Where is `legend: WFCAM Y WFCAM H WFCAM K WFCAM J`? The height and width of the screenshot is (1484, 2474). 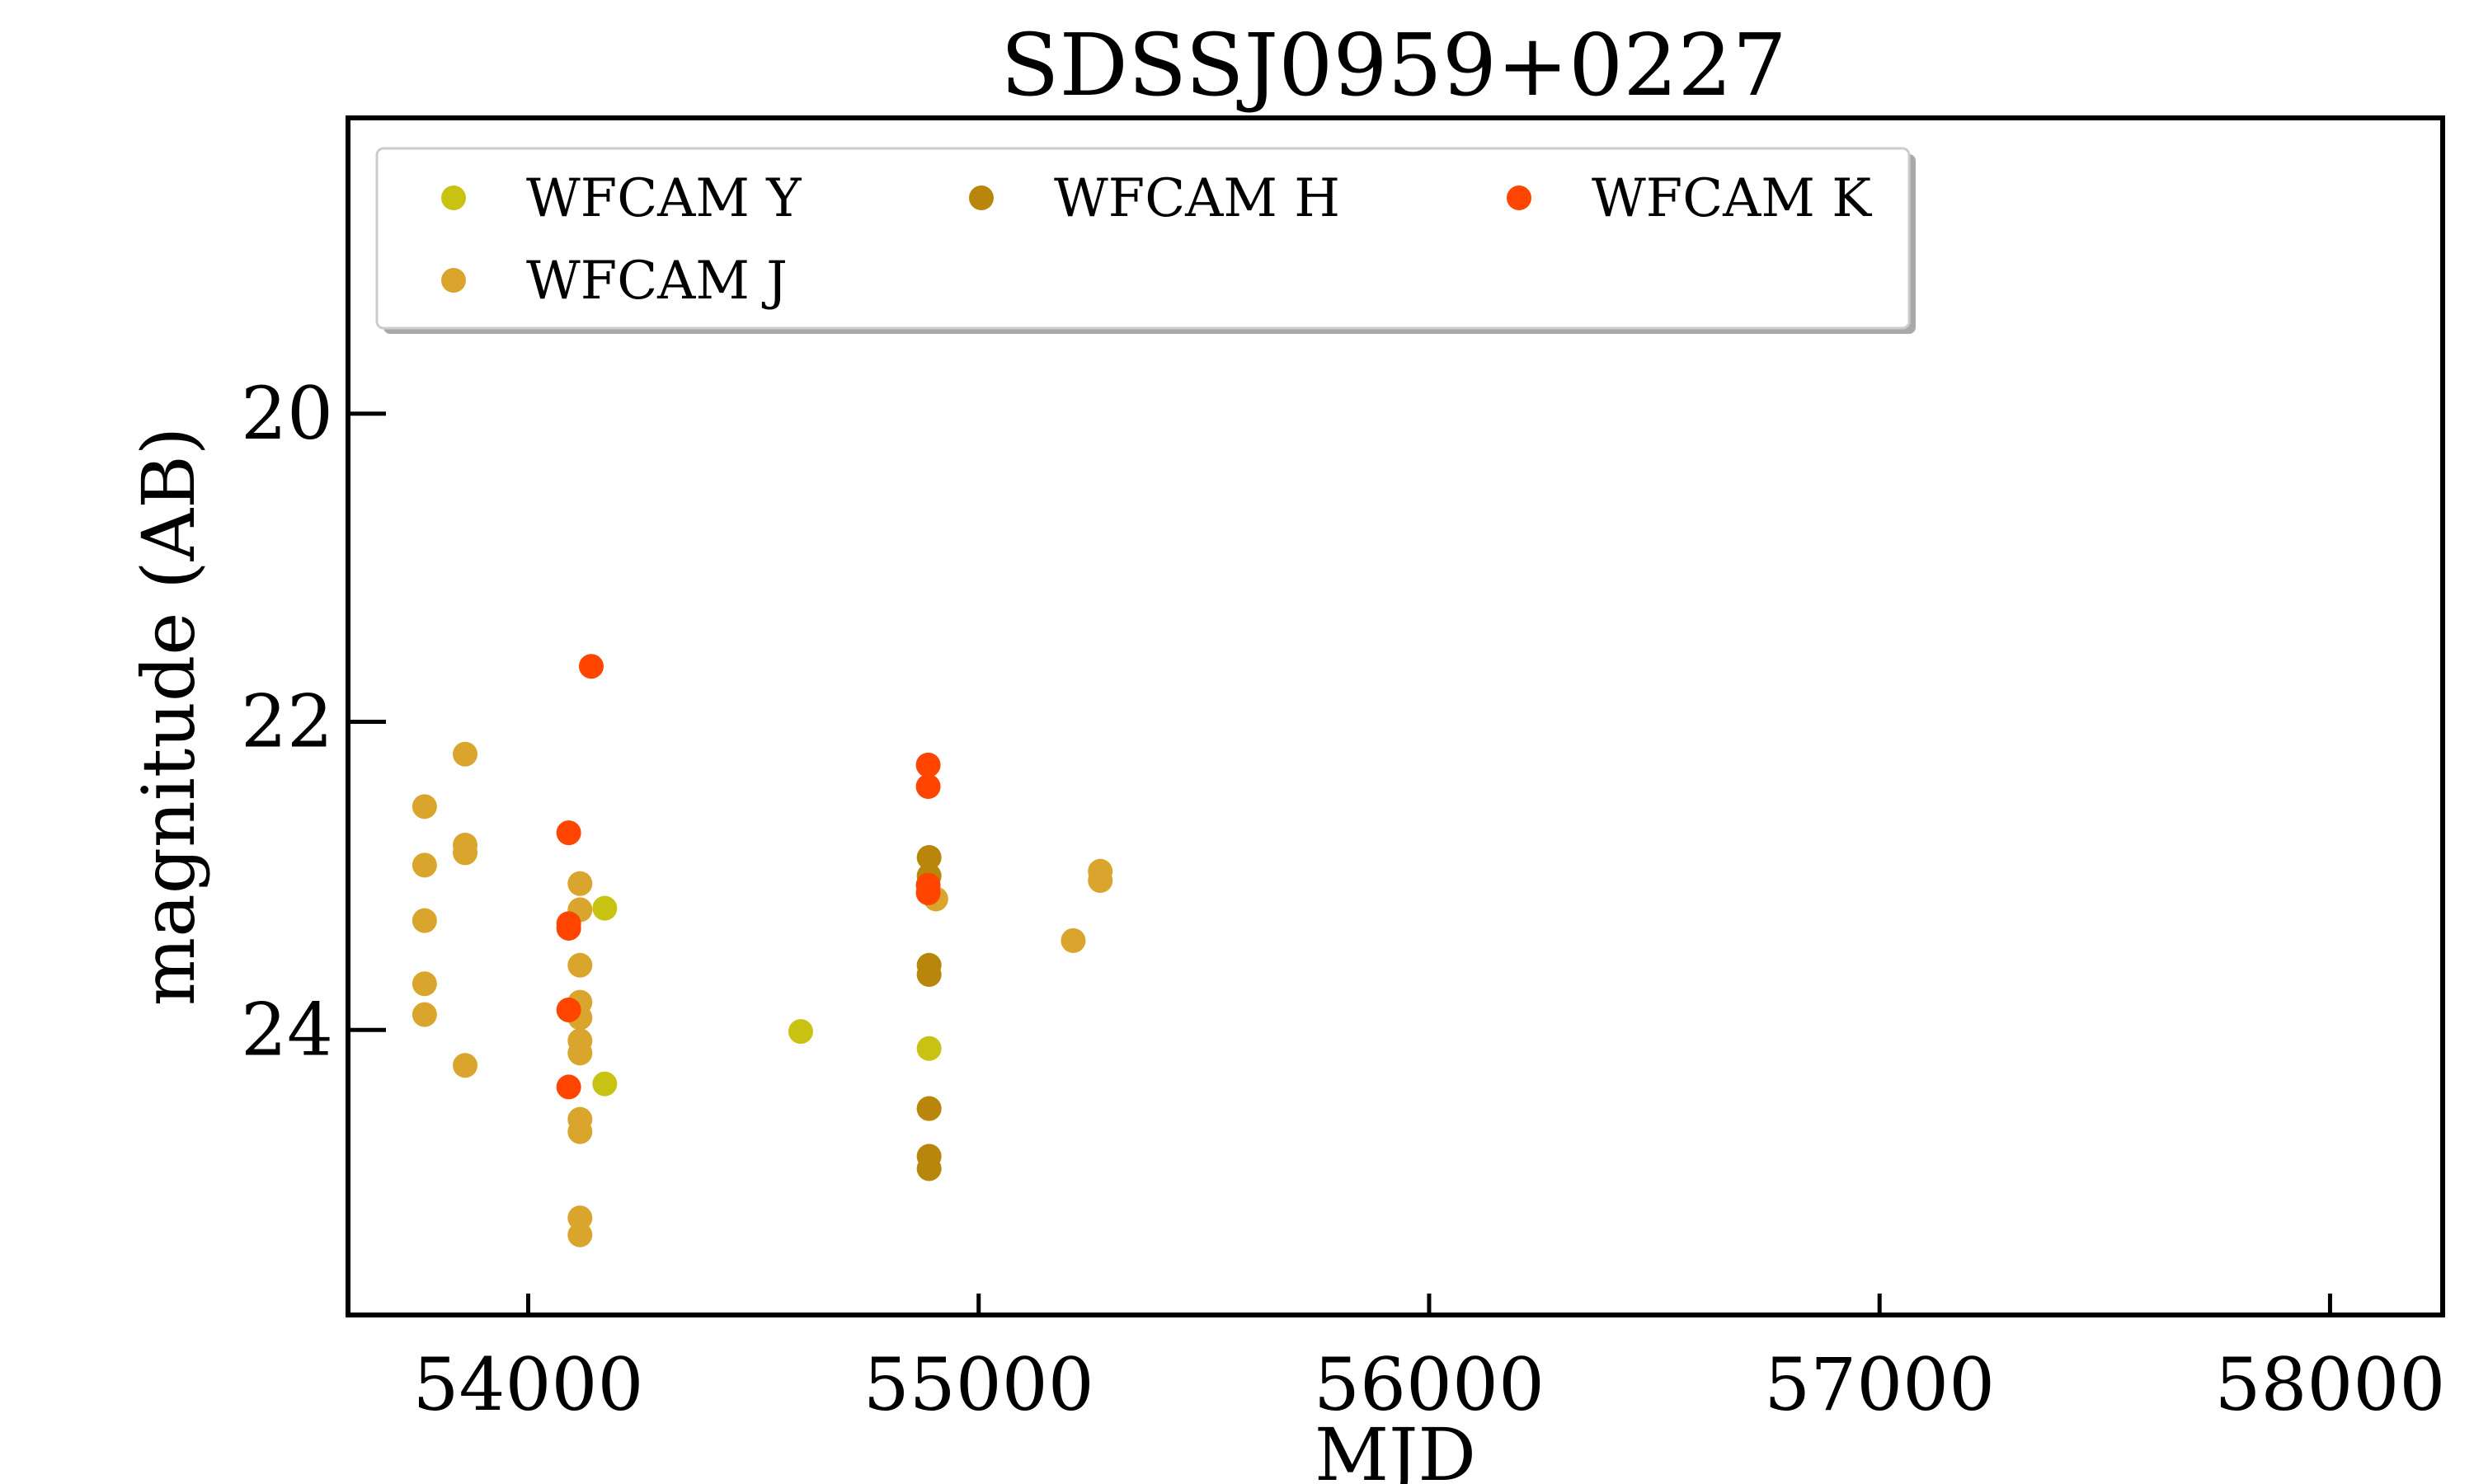
legend: WFCAM Y WFCAM H WFCAM K WFCAM J is located at coordinates (1145, 240).